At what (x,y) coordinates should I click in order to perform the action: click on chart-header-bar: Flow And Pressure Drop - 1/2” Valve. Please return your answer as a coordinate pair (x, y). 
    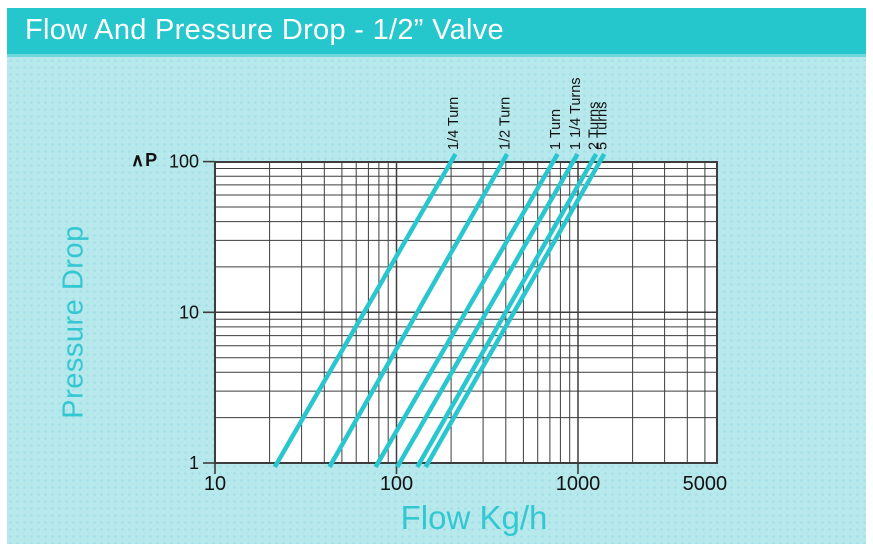
    Looking at the image, I should click on (436, 32).